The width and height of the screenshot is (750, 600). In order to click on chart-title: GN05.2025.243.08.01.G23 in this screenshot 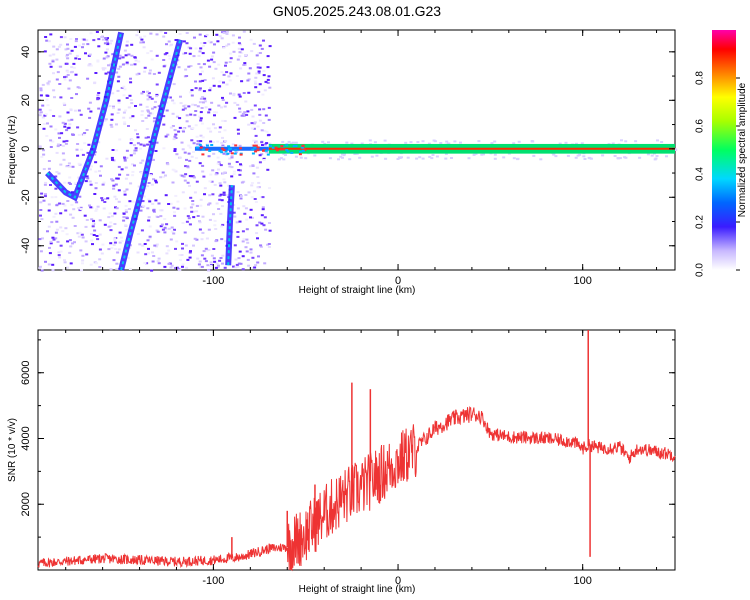, I will do `click(357, 11)`.